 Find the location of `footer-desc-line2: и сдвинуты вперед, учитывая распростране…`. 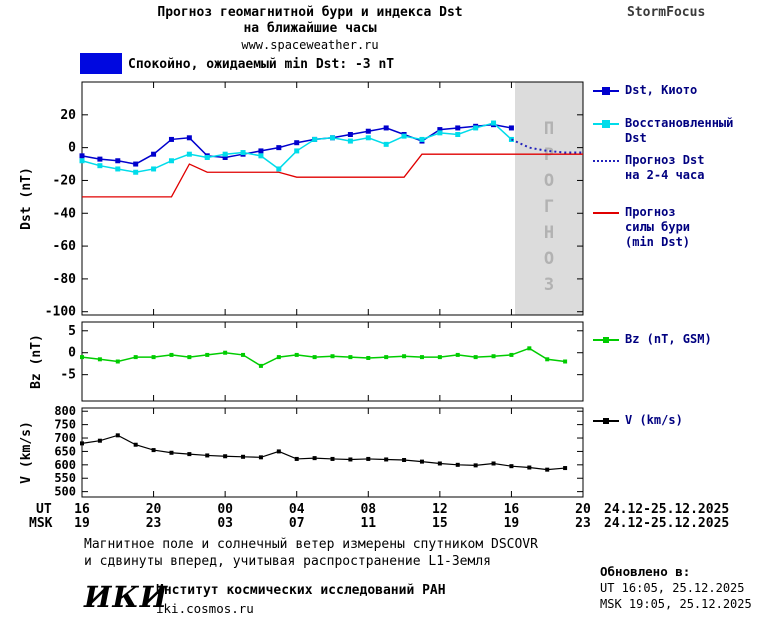

footer-desc-line2: и сдвинуты вперед, учитывая распростране… is located at coordinates (287, 561).